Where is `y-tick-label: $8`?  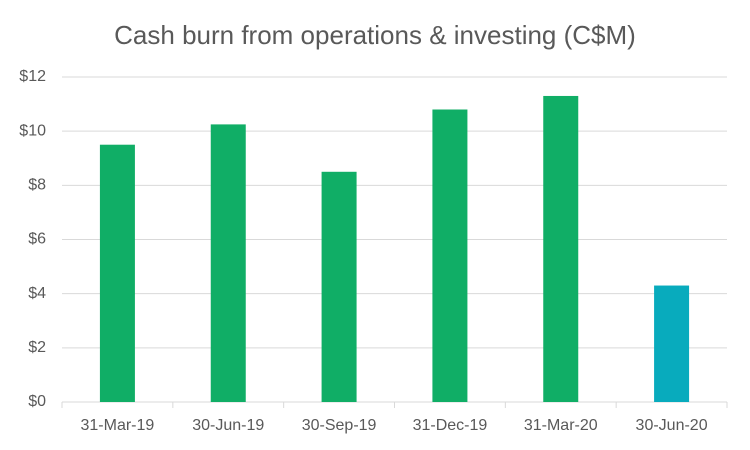 y-tick-label: $8 is located at coordinates (37, 185).